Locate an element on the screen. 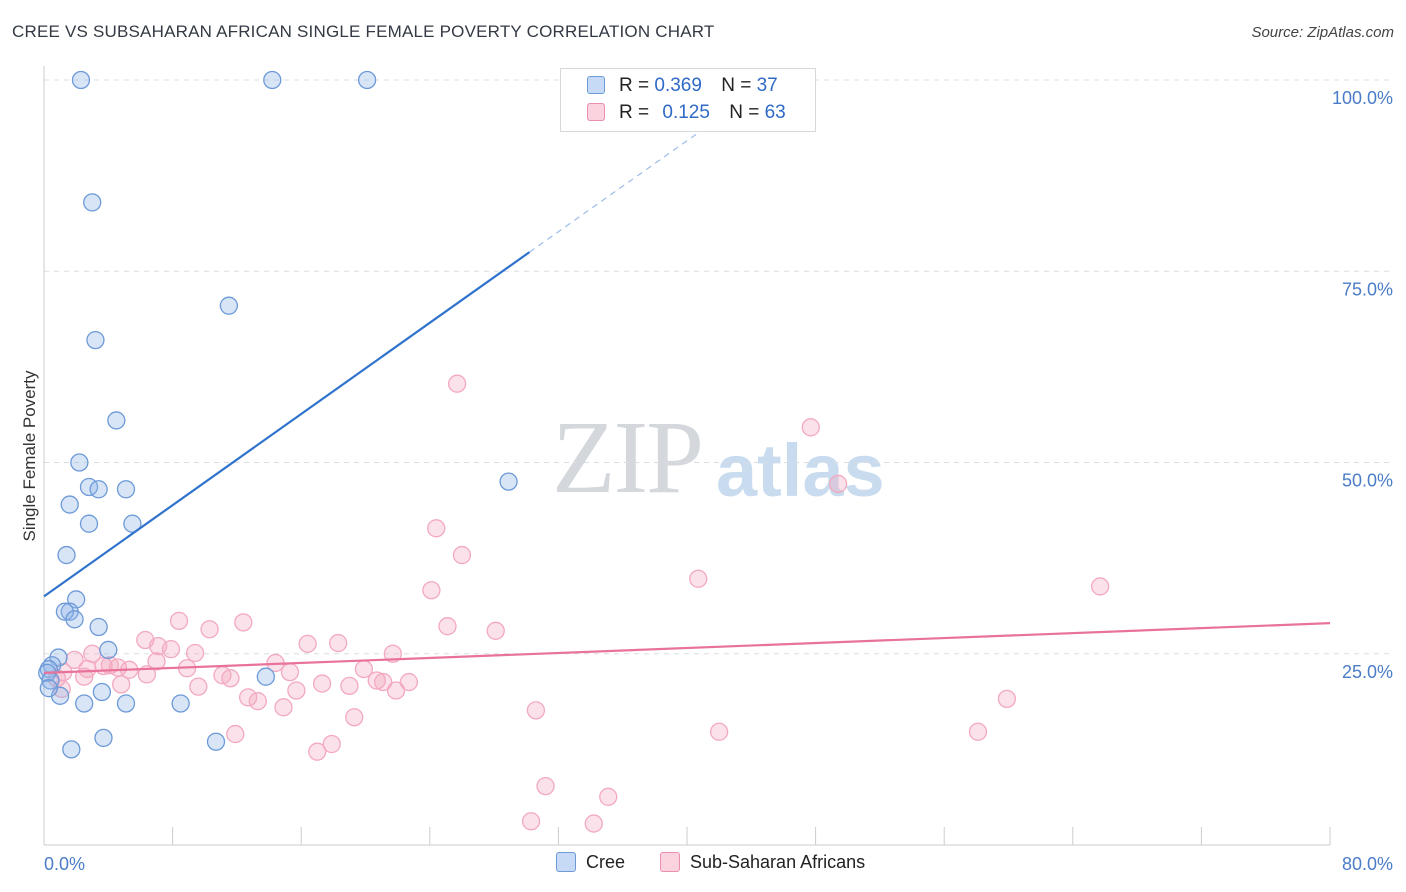 This screenshot has width=1406, height=892. legend-row-cree: R = 0.369 N = 37 is located at coordinates (682, 87).